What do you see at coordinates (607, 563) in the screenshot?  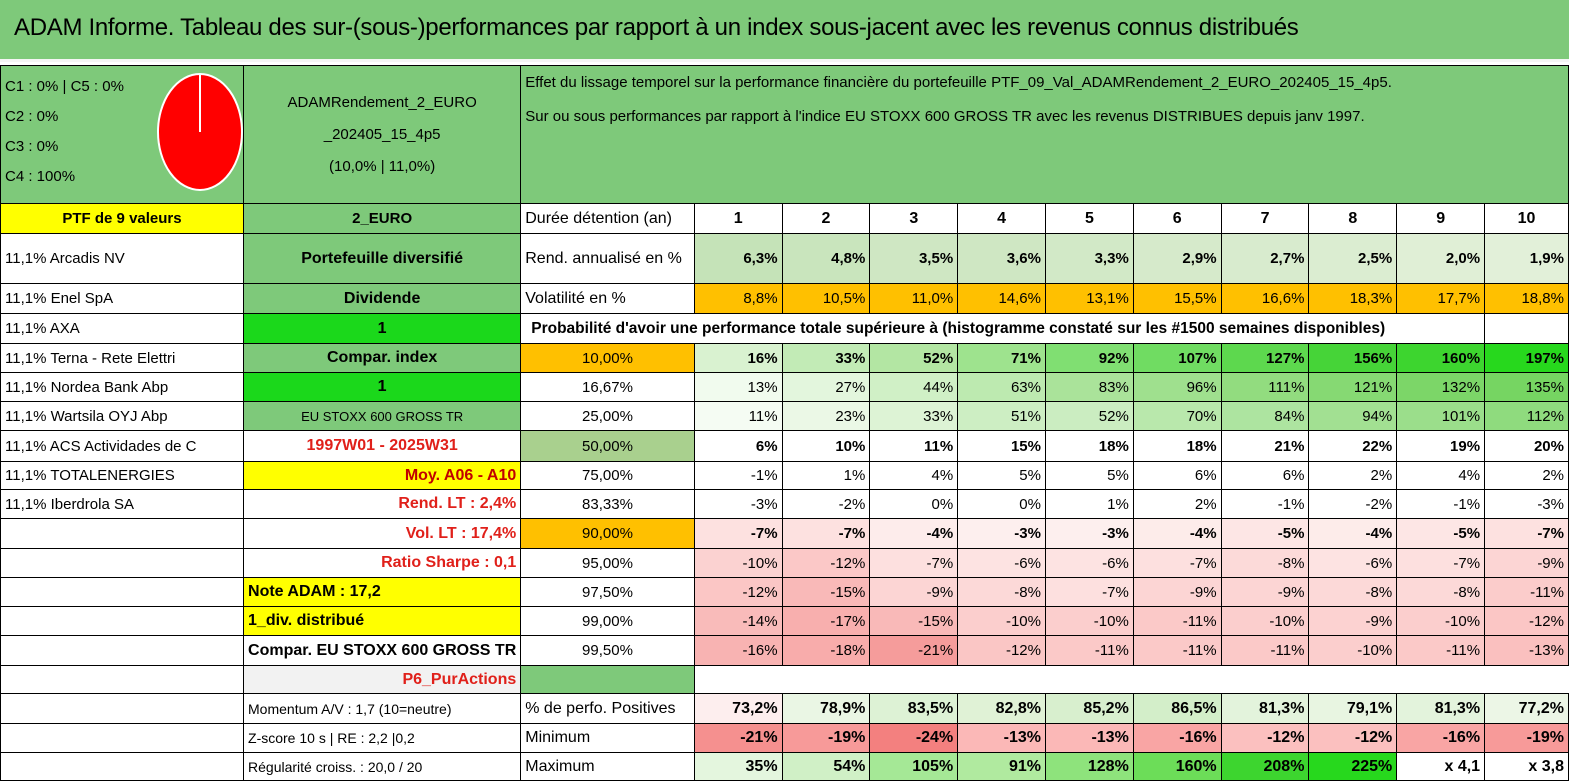 I see `quantile-level: 95,00%` at bounding box center [607, 563].